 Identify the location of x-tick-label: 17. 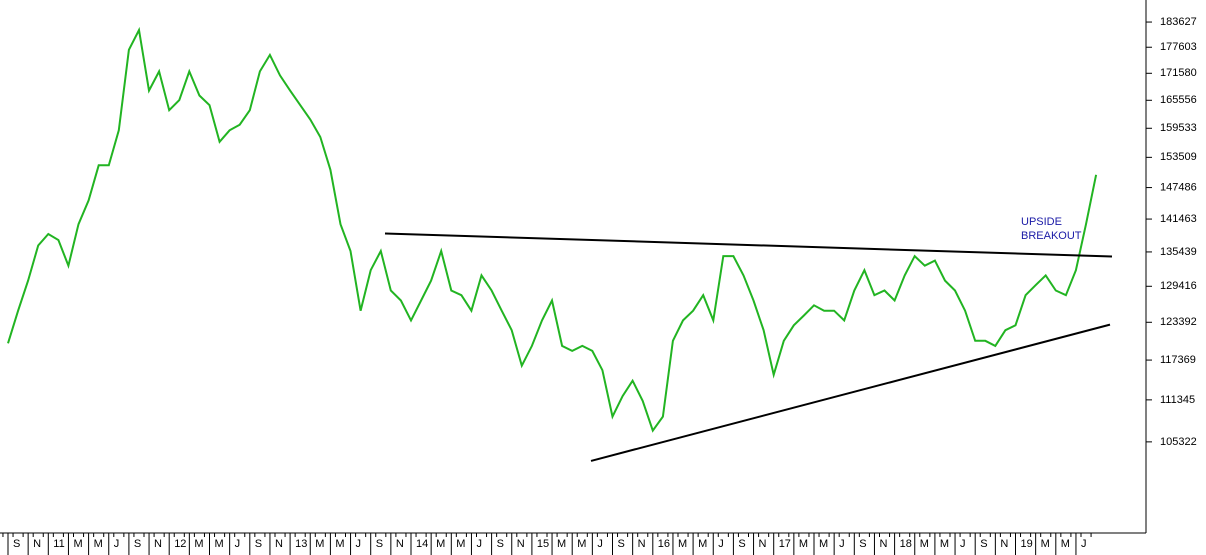
(785, 544).